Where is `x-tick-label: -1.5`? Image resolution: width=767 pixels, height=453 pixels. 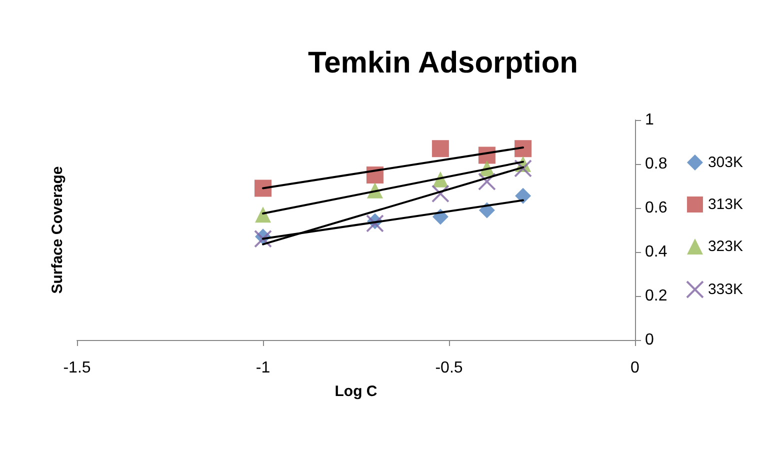
x-tick-label: -1.5 is located at coordinates (77, 368).